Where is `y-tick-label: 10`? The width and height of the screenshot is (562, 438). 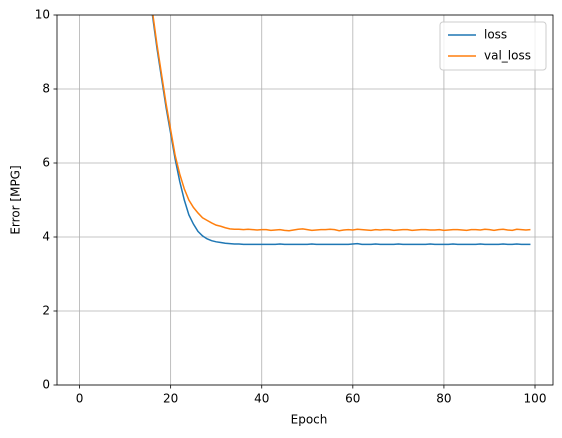
y-tick-label: 10 is located at coordinates (42, 15).